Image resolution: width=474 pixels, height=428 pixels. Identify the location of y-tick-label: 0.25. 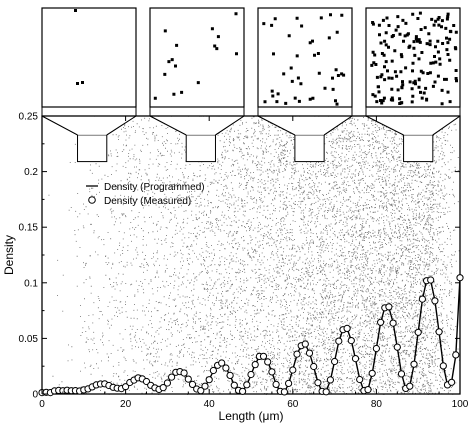
(29, 117).